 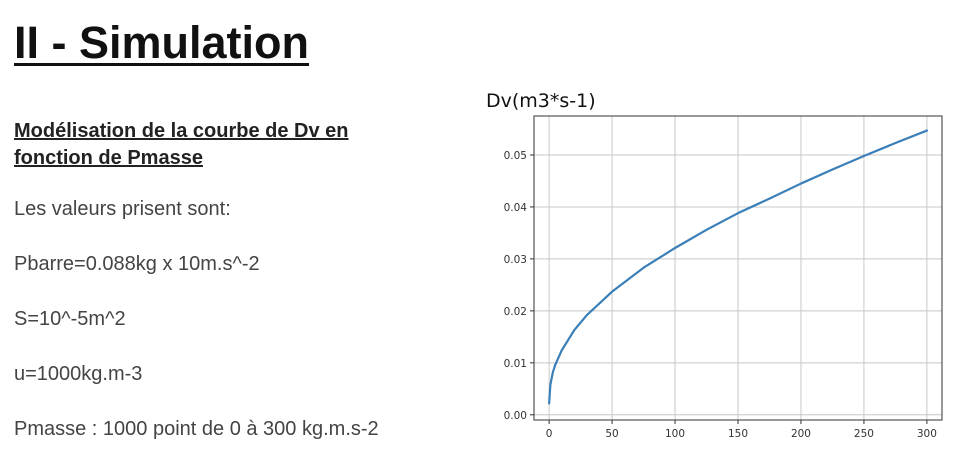 I want to click on y-tick-label: 0.04, so click(x=516, y=208).